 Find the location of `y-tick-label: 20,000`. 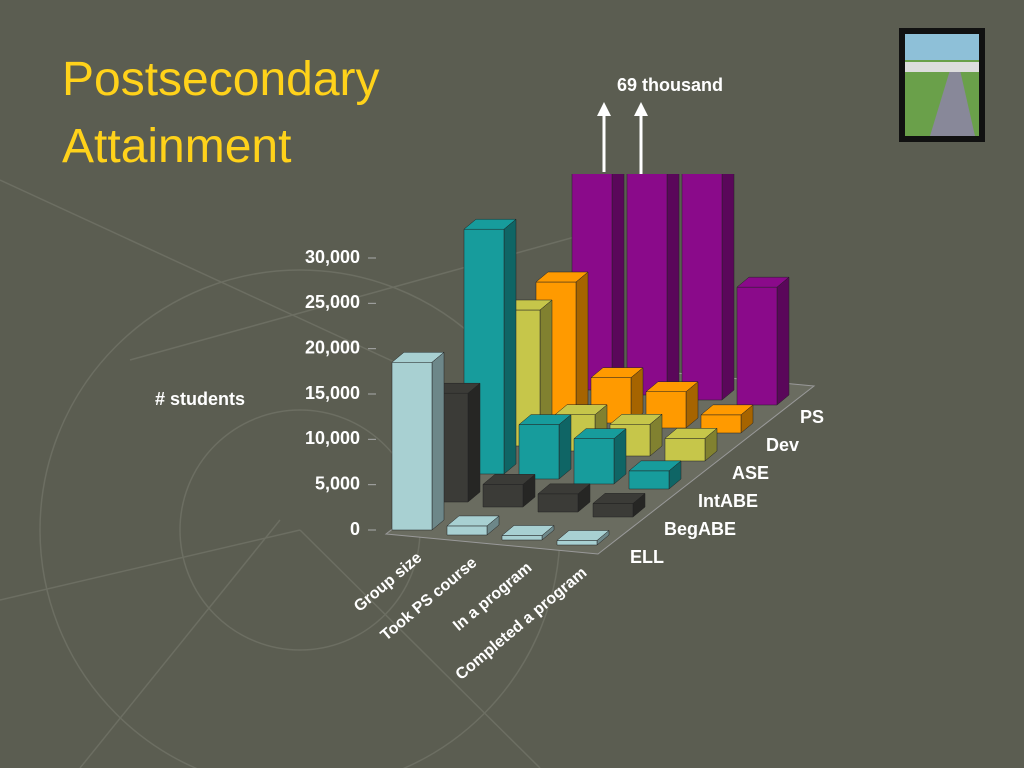

y-tick-label: 20,000 is located at coordinates (332, 347).